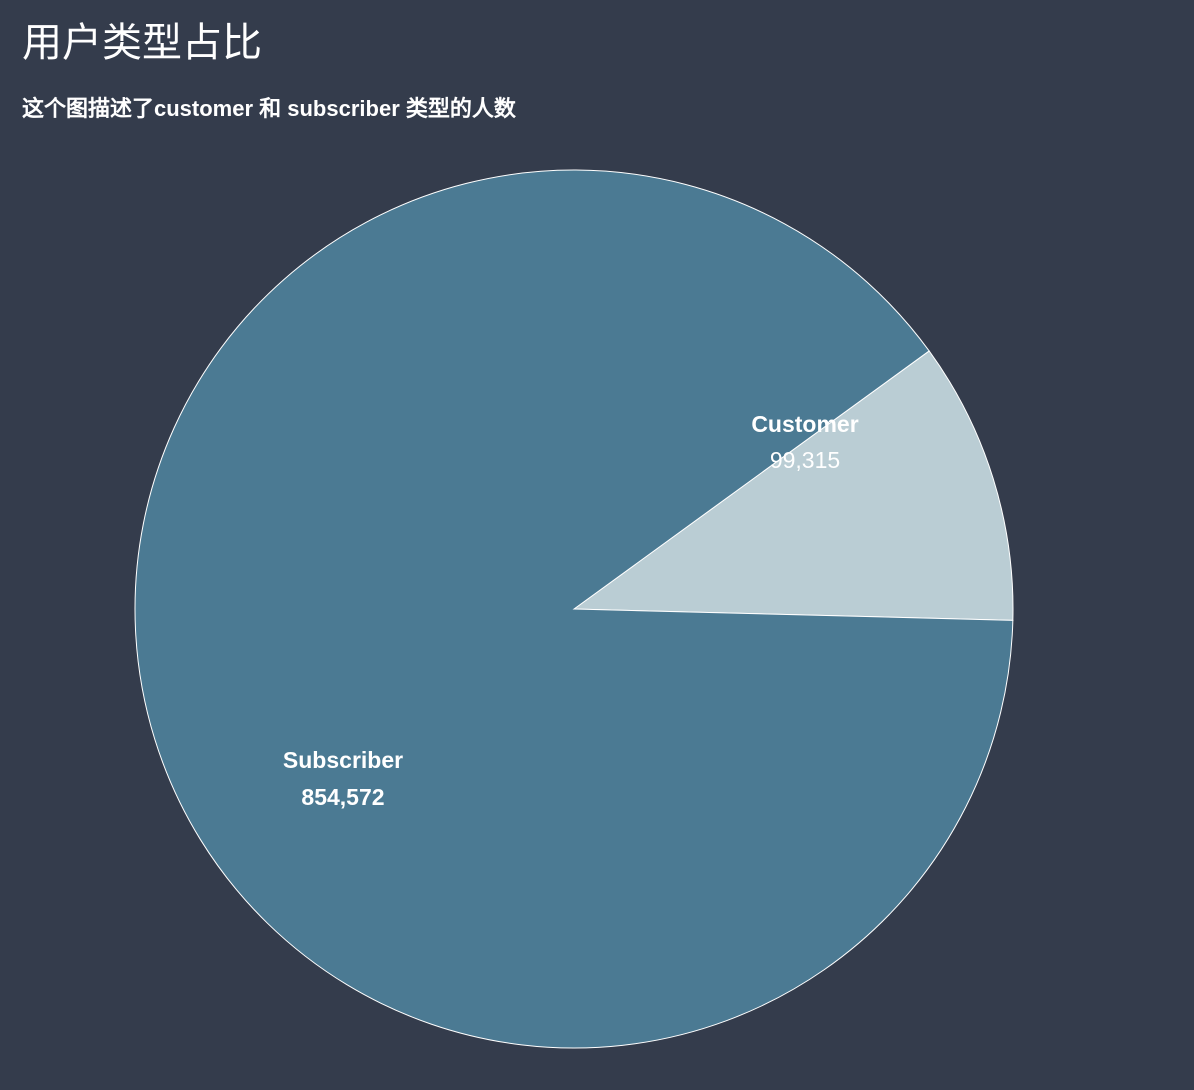 This screenshot has width=1194, height=1090. Describe the element at coordinates (805, 460) in the screenshot. I see `slice-value-customer: 99,315` at that location.